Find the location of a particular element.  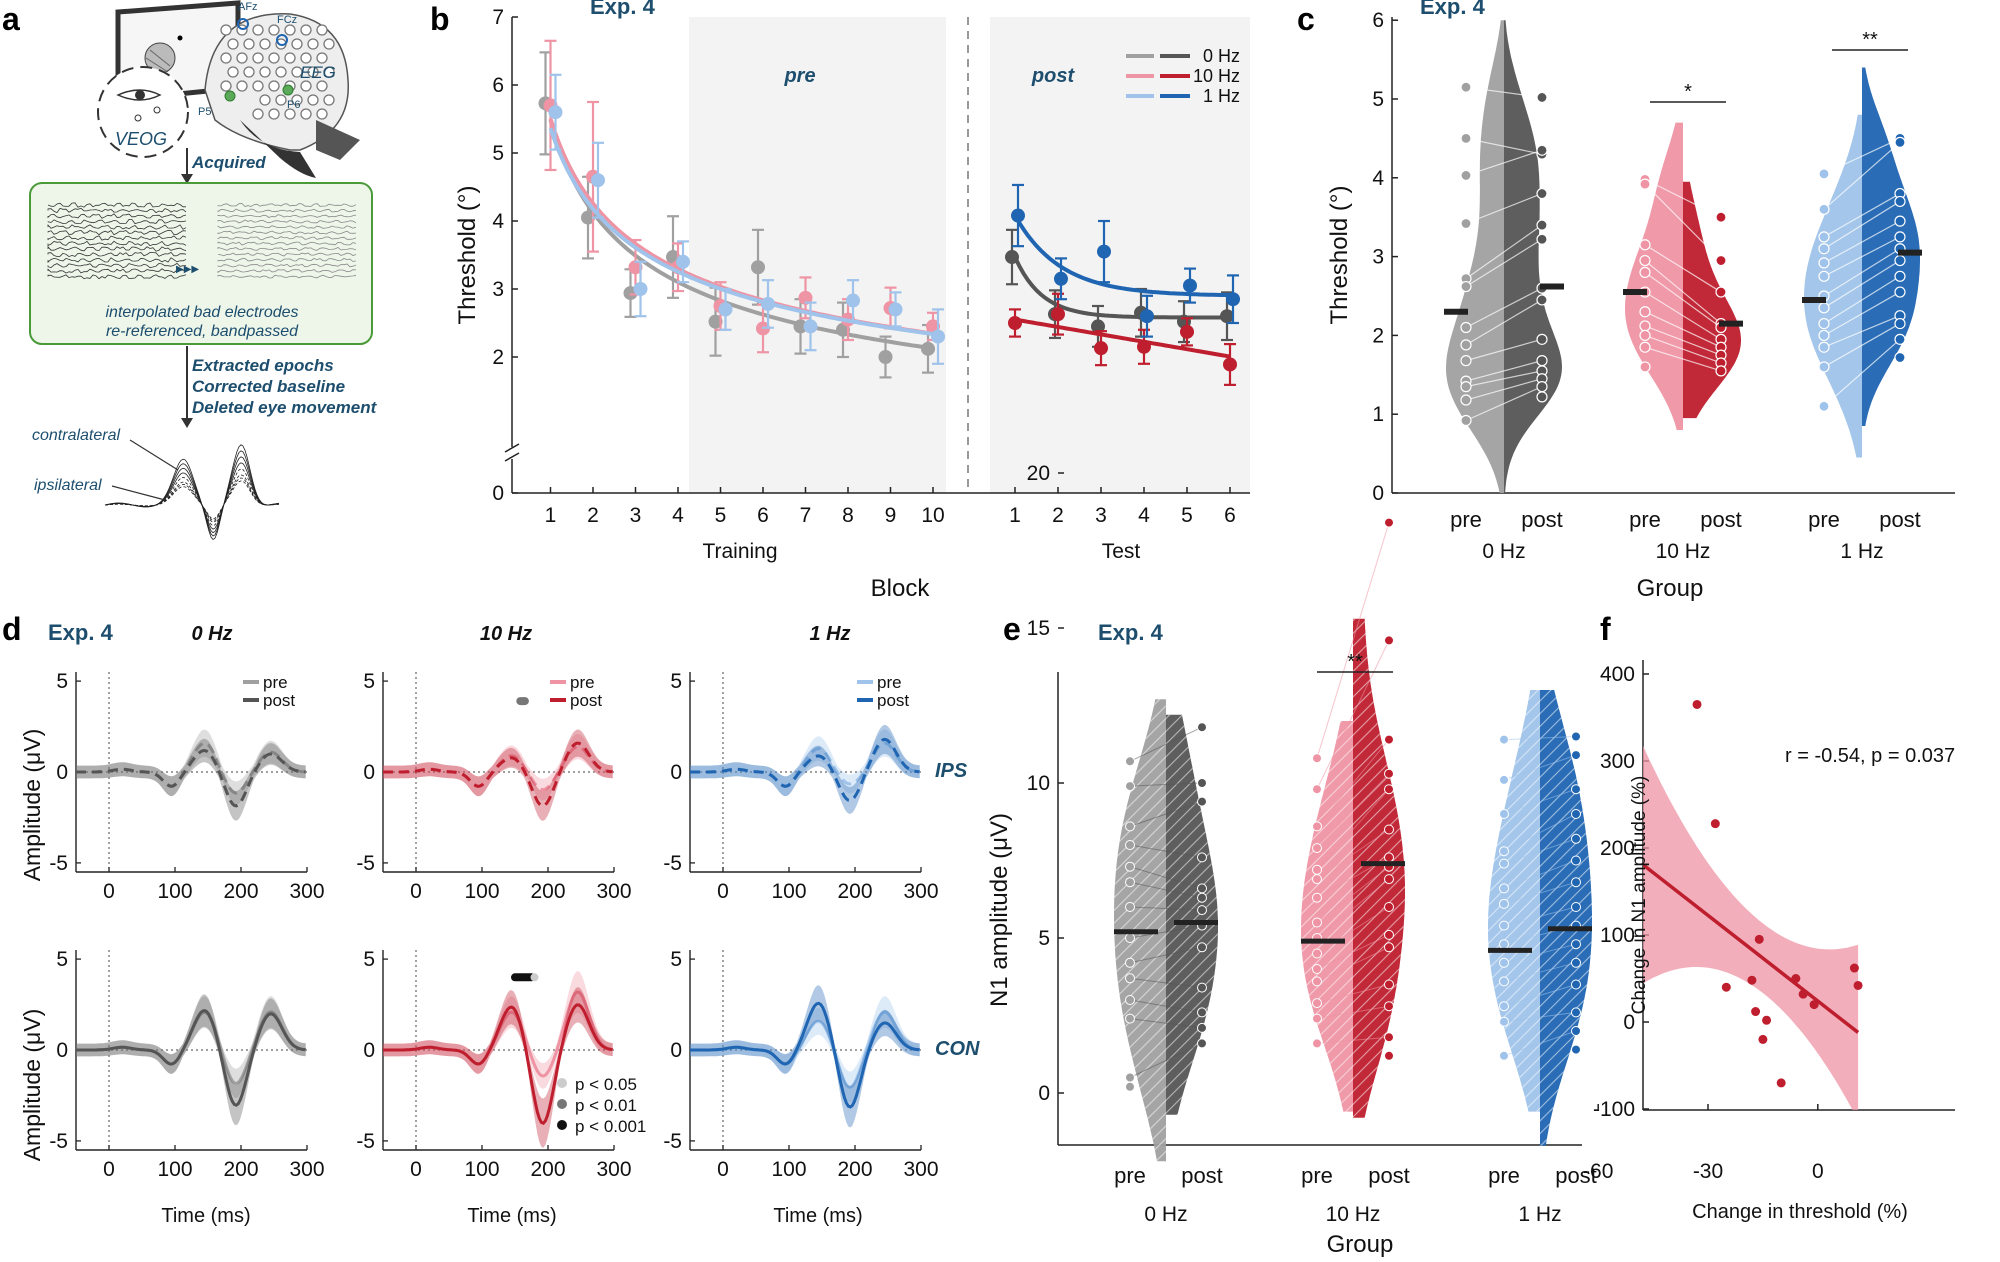

d-col-title-0hz: 0 Hz is located at coordinates (211, 634).